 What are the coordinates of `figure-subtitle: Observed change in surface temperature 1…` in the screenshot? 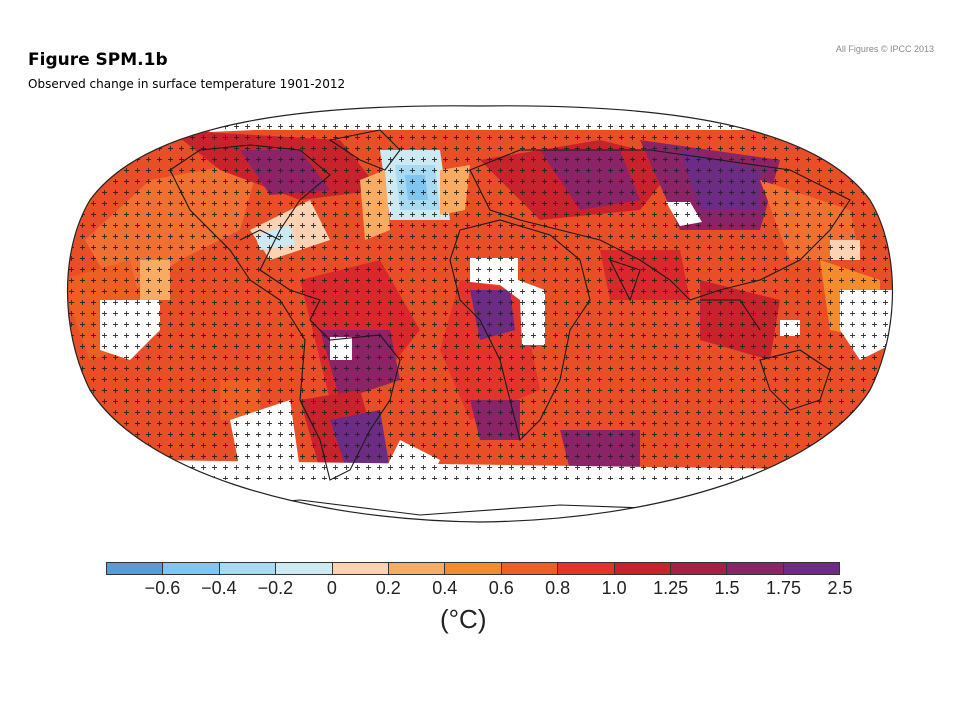 It's located at (187, 84).